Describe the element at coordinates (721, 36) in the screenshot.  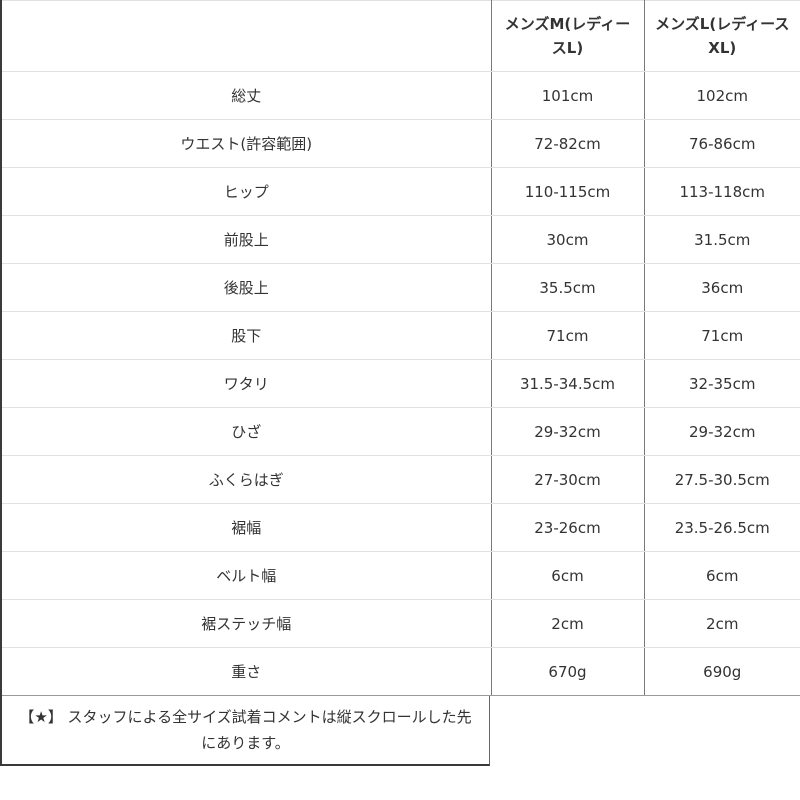
I see `header-size-l: メンズL(レディースXL)` at that location.